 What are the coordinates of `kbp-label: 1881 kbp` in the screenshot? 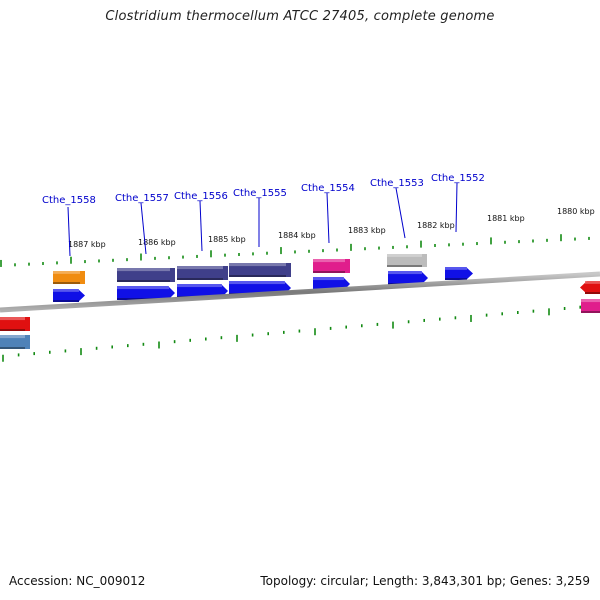 It's located at (506, 218).